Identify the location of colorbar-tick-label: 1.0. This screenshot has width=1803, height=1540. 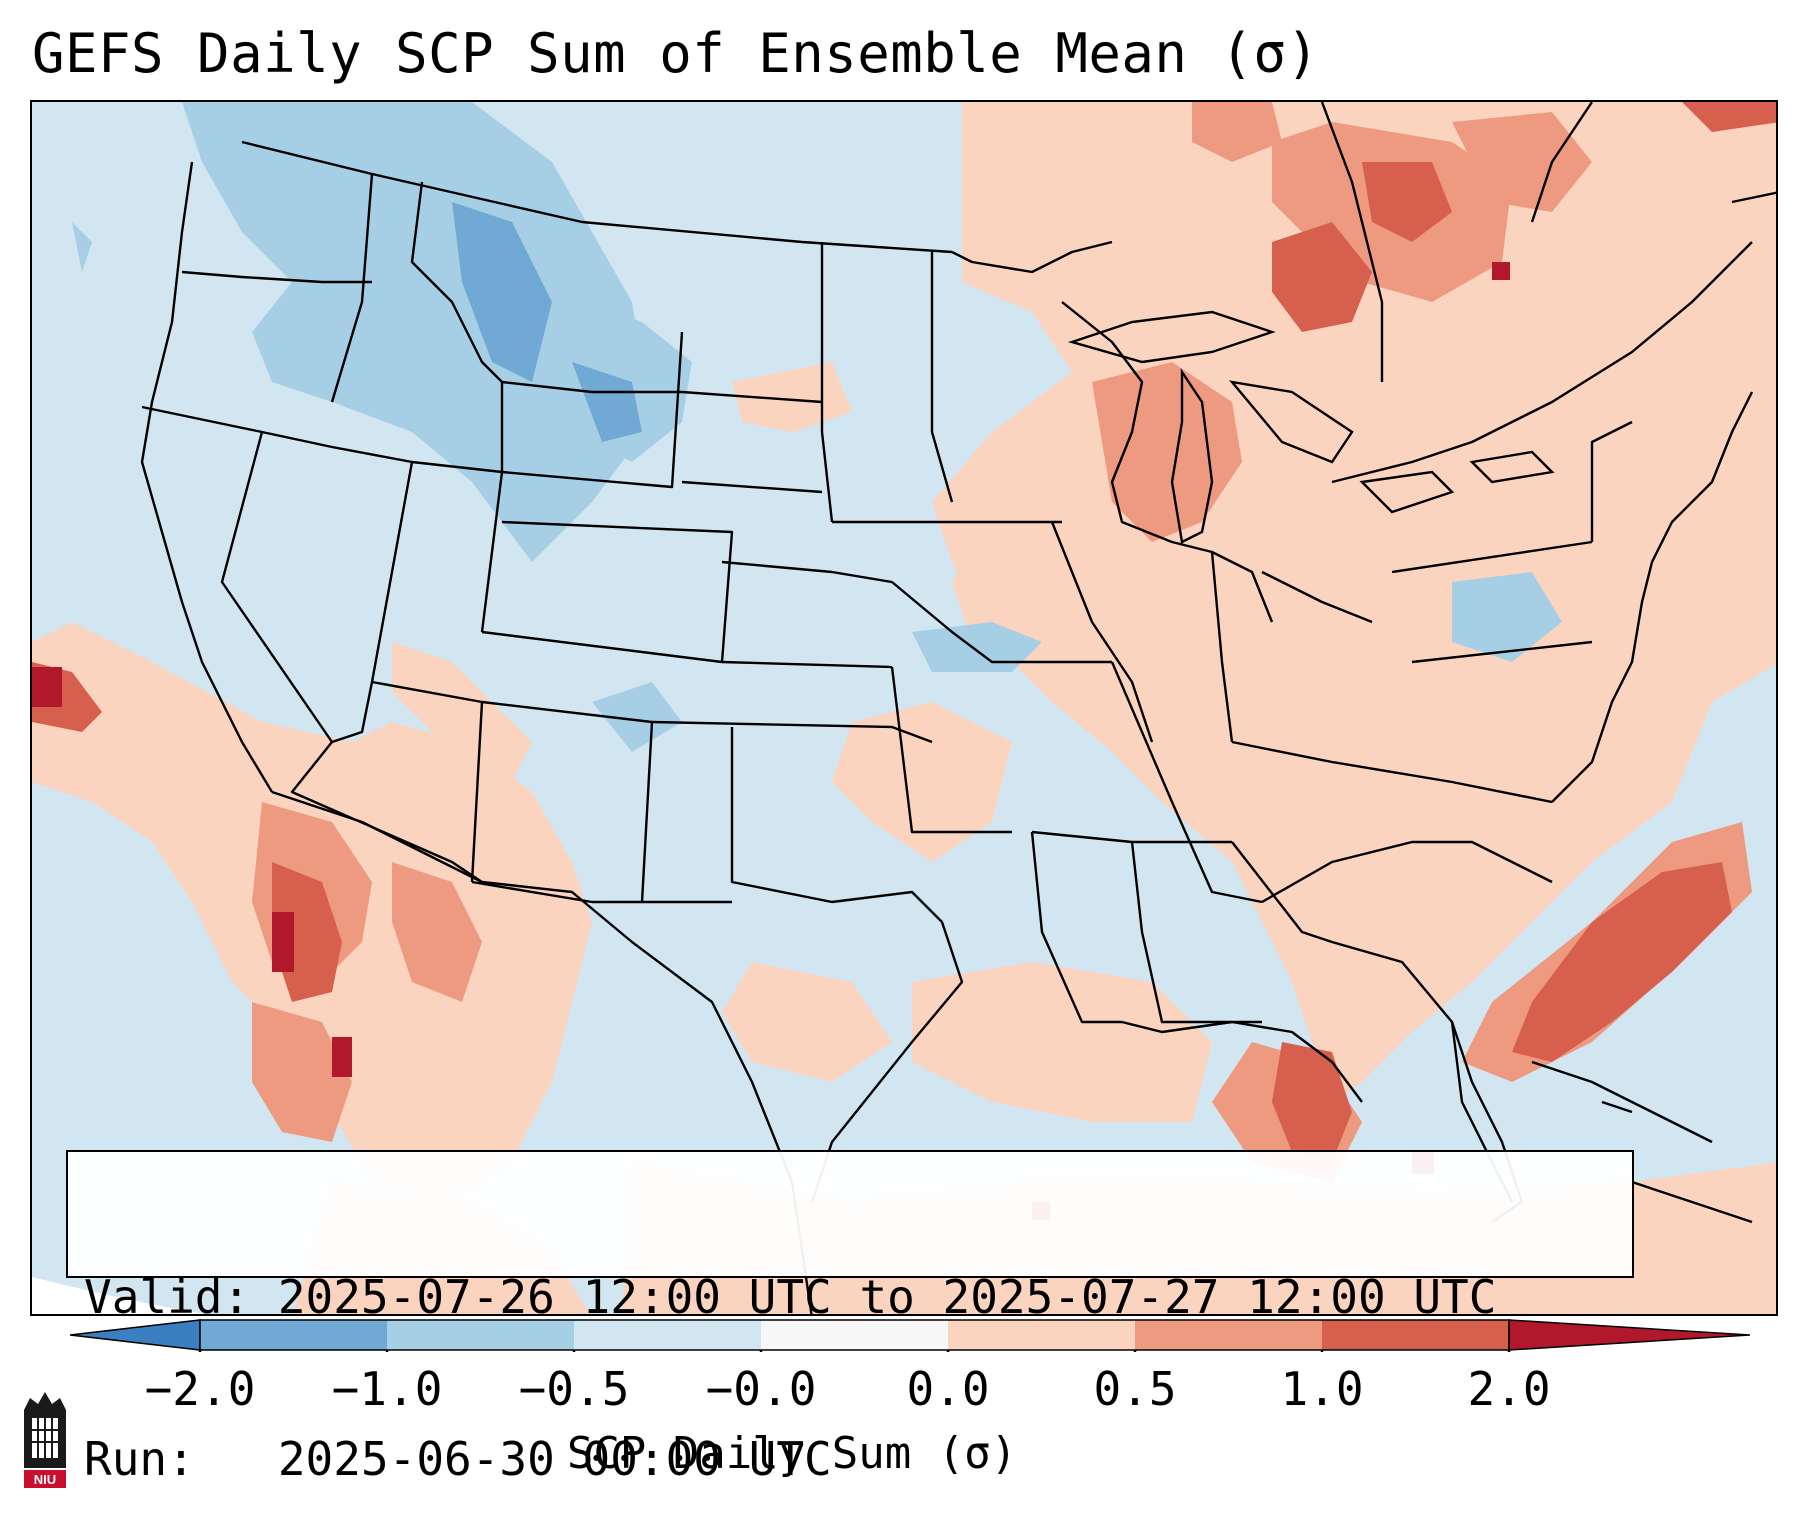
(1322, 1389).